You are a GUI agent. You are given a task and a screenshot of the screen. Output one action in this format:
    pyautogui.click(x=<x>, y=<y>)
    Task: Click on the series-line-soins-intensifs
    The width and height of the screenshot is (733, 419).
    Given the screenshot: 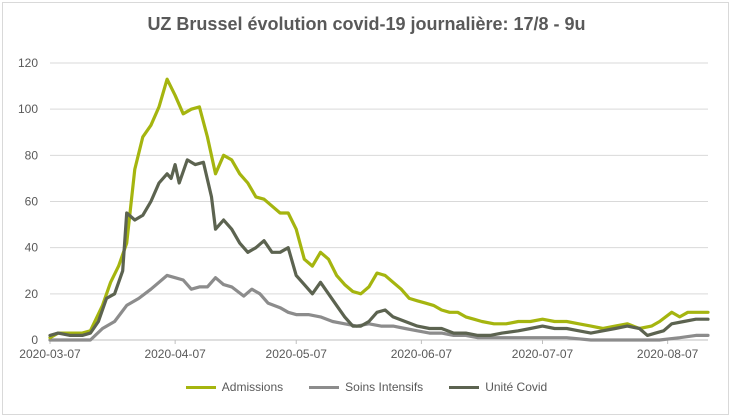 What is the action you would take?
    pyautogui.click(x=379, y=307)
    